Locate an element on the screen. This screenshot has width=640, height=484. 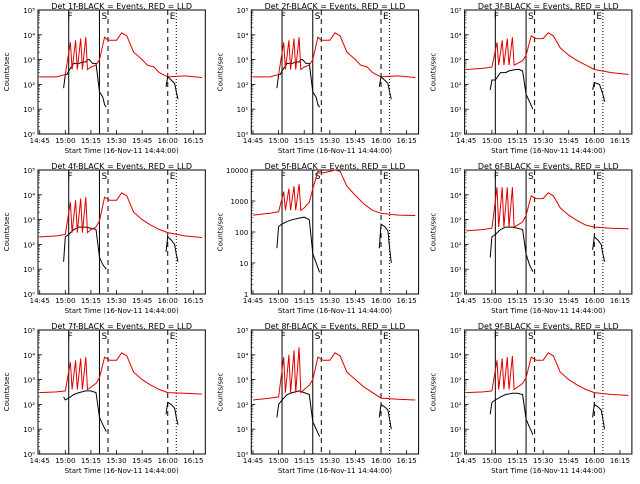
y-tick-label: 1000 is located at coordinates (239, 202).